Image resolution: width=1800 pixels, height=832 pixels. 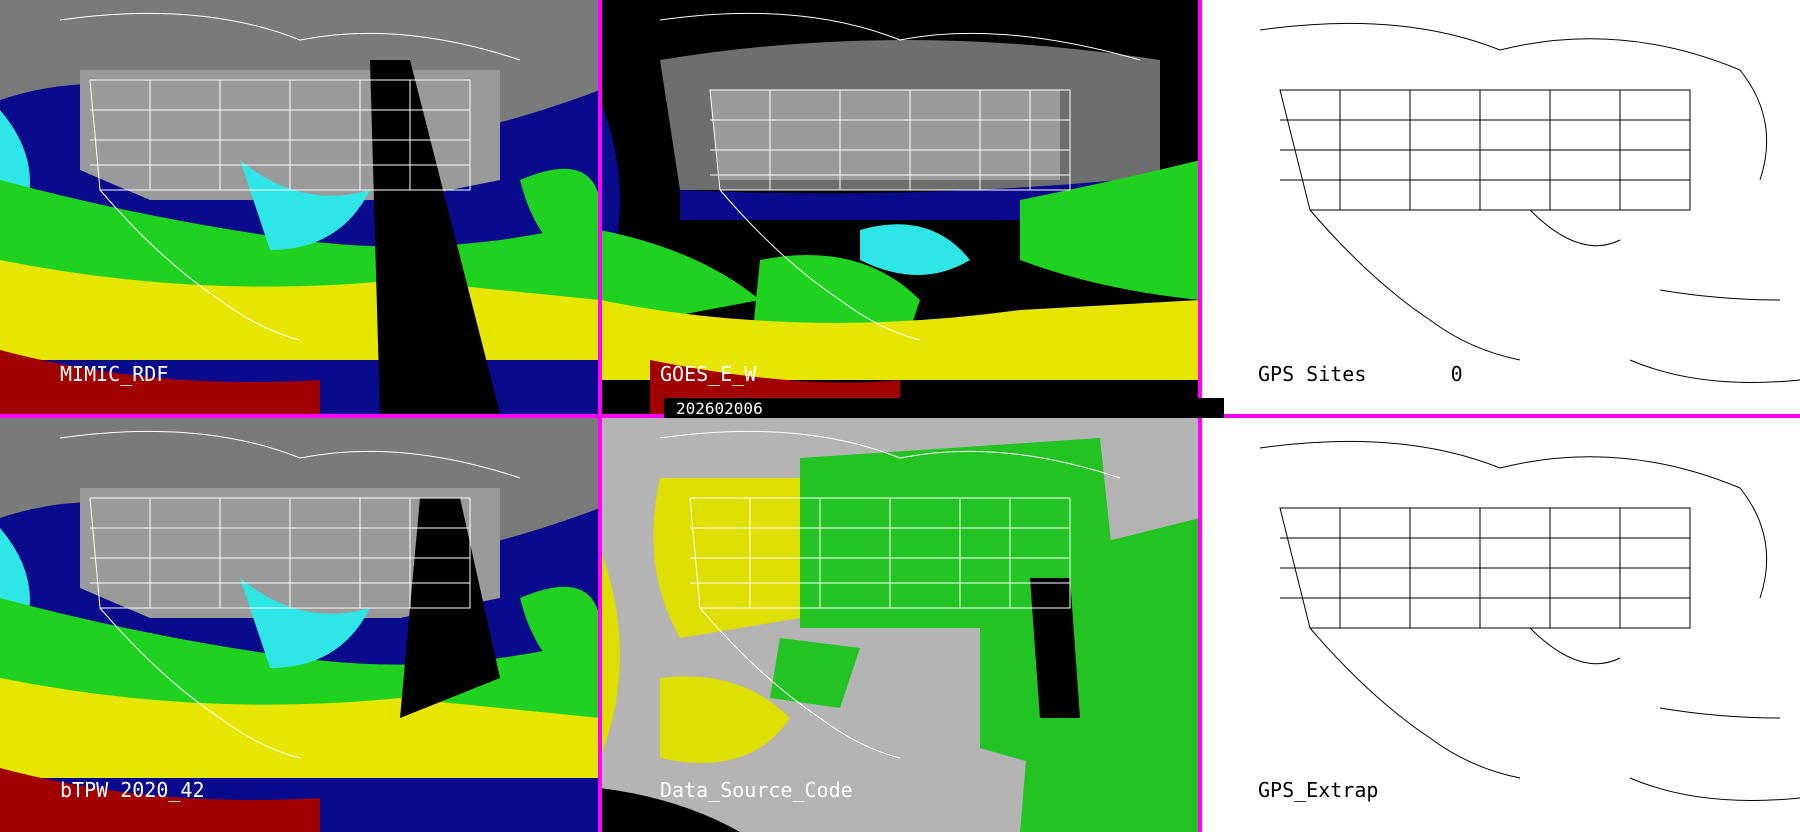 What do you see at coordinates (1529, 202) in the screenshot?
I see `outline-map-gps-sites` at bounding box center [1529, 202].